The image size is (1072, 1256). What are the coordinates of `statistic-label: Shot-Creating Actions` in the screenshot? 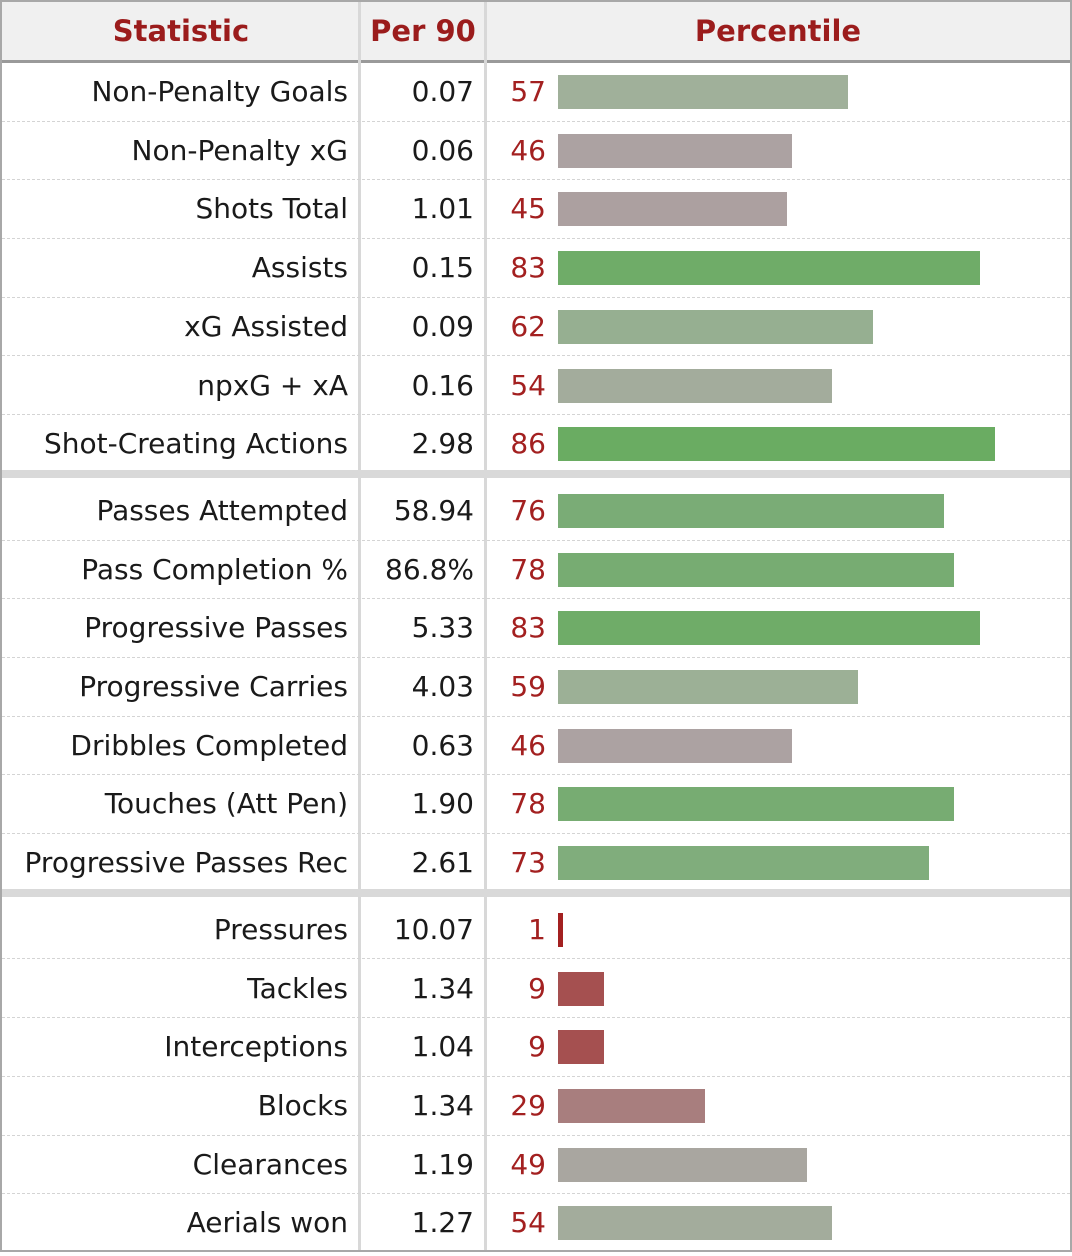 It's located at (195, 444).